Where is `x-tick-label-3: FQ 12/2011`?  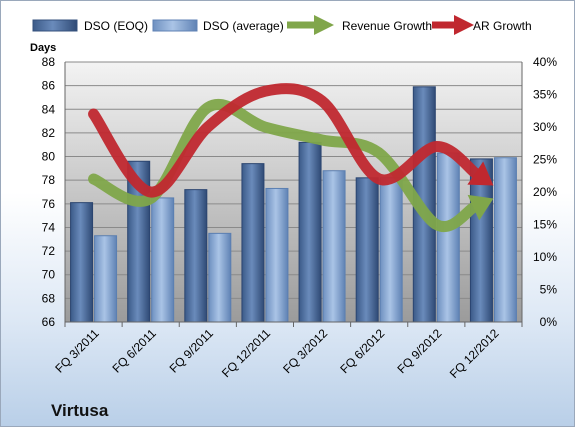
x-tick-label-3: FQ 12/2011 is located at coordinates (246, 353).